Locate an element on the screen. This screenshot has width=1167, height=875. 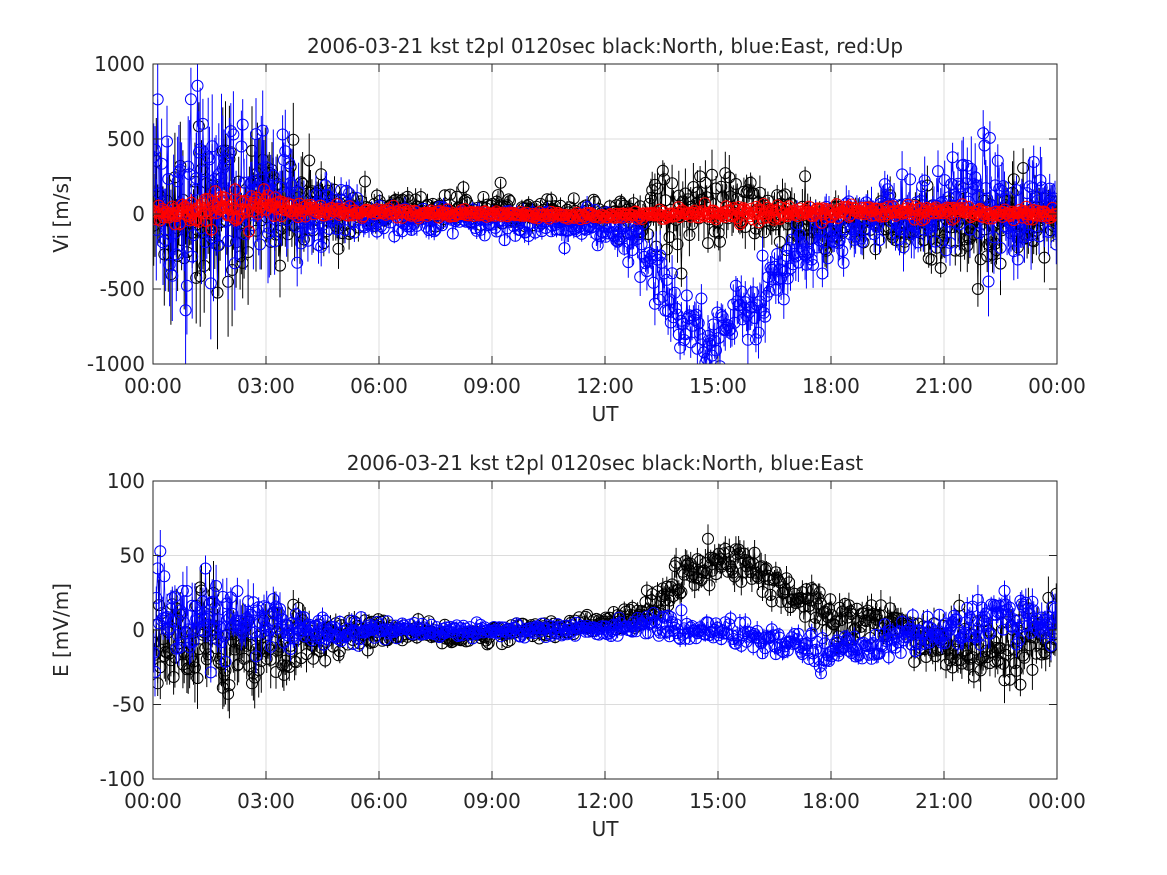
y-tick-label: 500 is located at coordinates (126, 139).